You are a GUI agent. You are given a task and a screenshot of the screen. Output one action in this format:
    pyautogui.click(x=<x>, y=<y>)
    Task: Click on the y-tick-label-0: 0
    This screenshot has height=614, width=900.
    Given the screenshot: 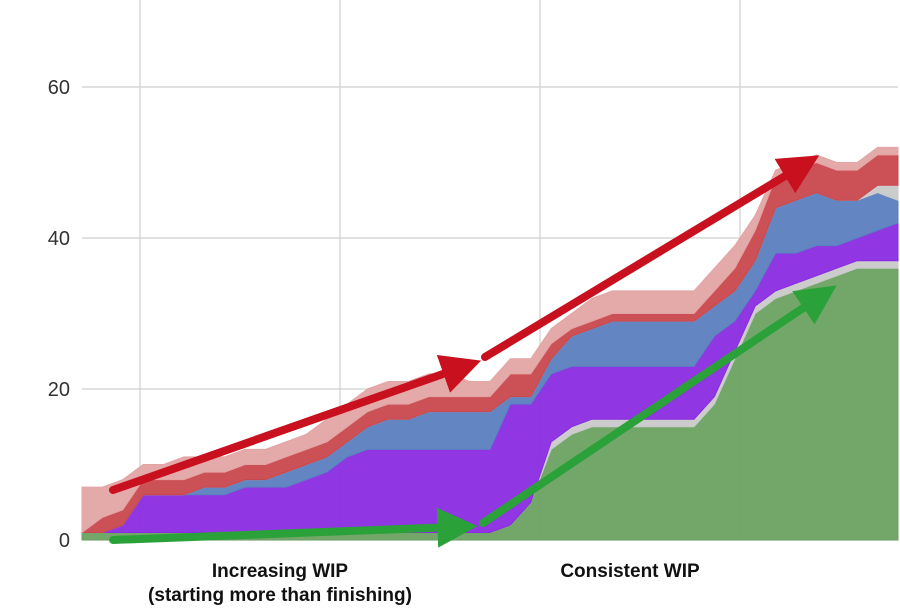 What is the action you would take?
    pyautogui.click(x=64, y=541)
    